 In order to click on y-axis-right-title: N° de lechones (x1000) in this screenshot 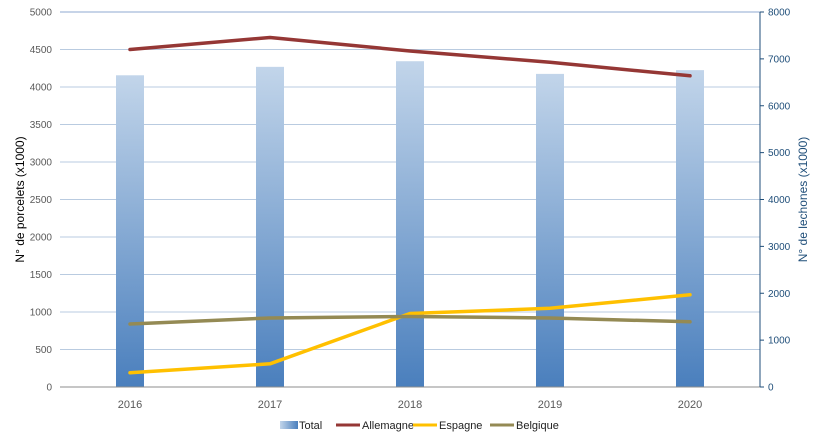, I will do `click(803, 200)`.